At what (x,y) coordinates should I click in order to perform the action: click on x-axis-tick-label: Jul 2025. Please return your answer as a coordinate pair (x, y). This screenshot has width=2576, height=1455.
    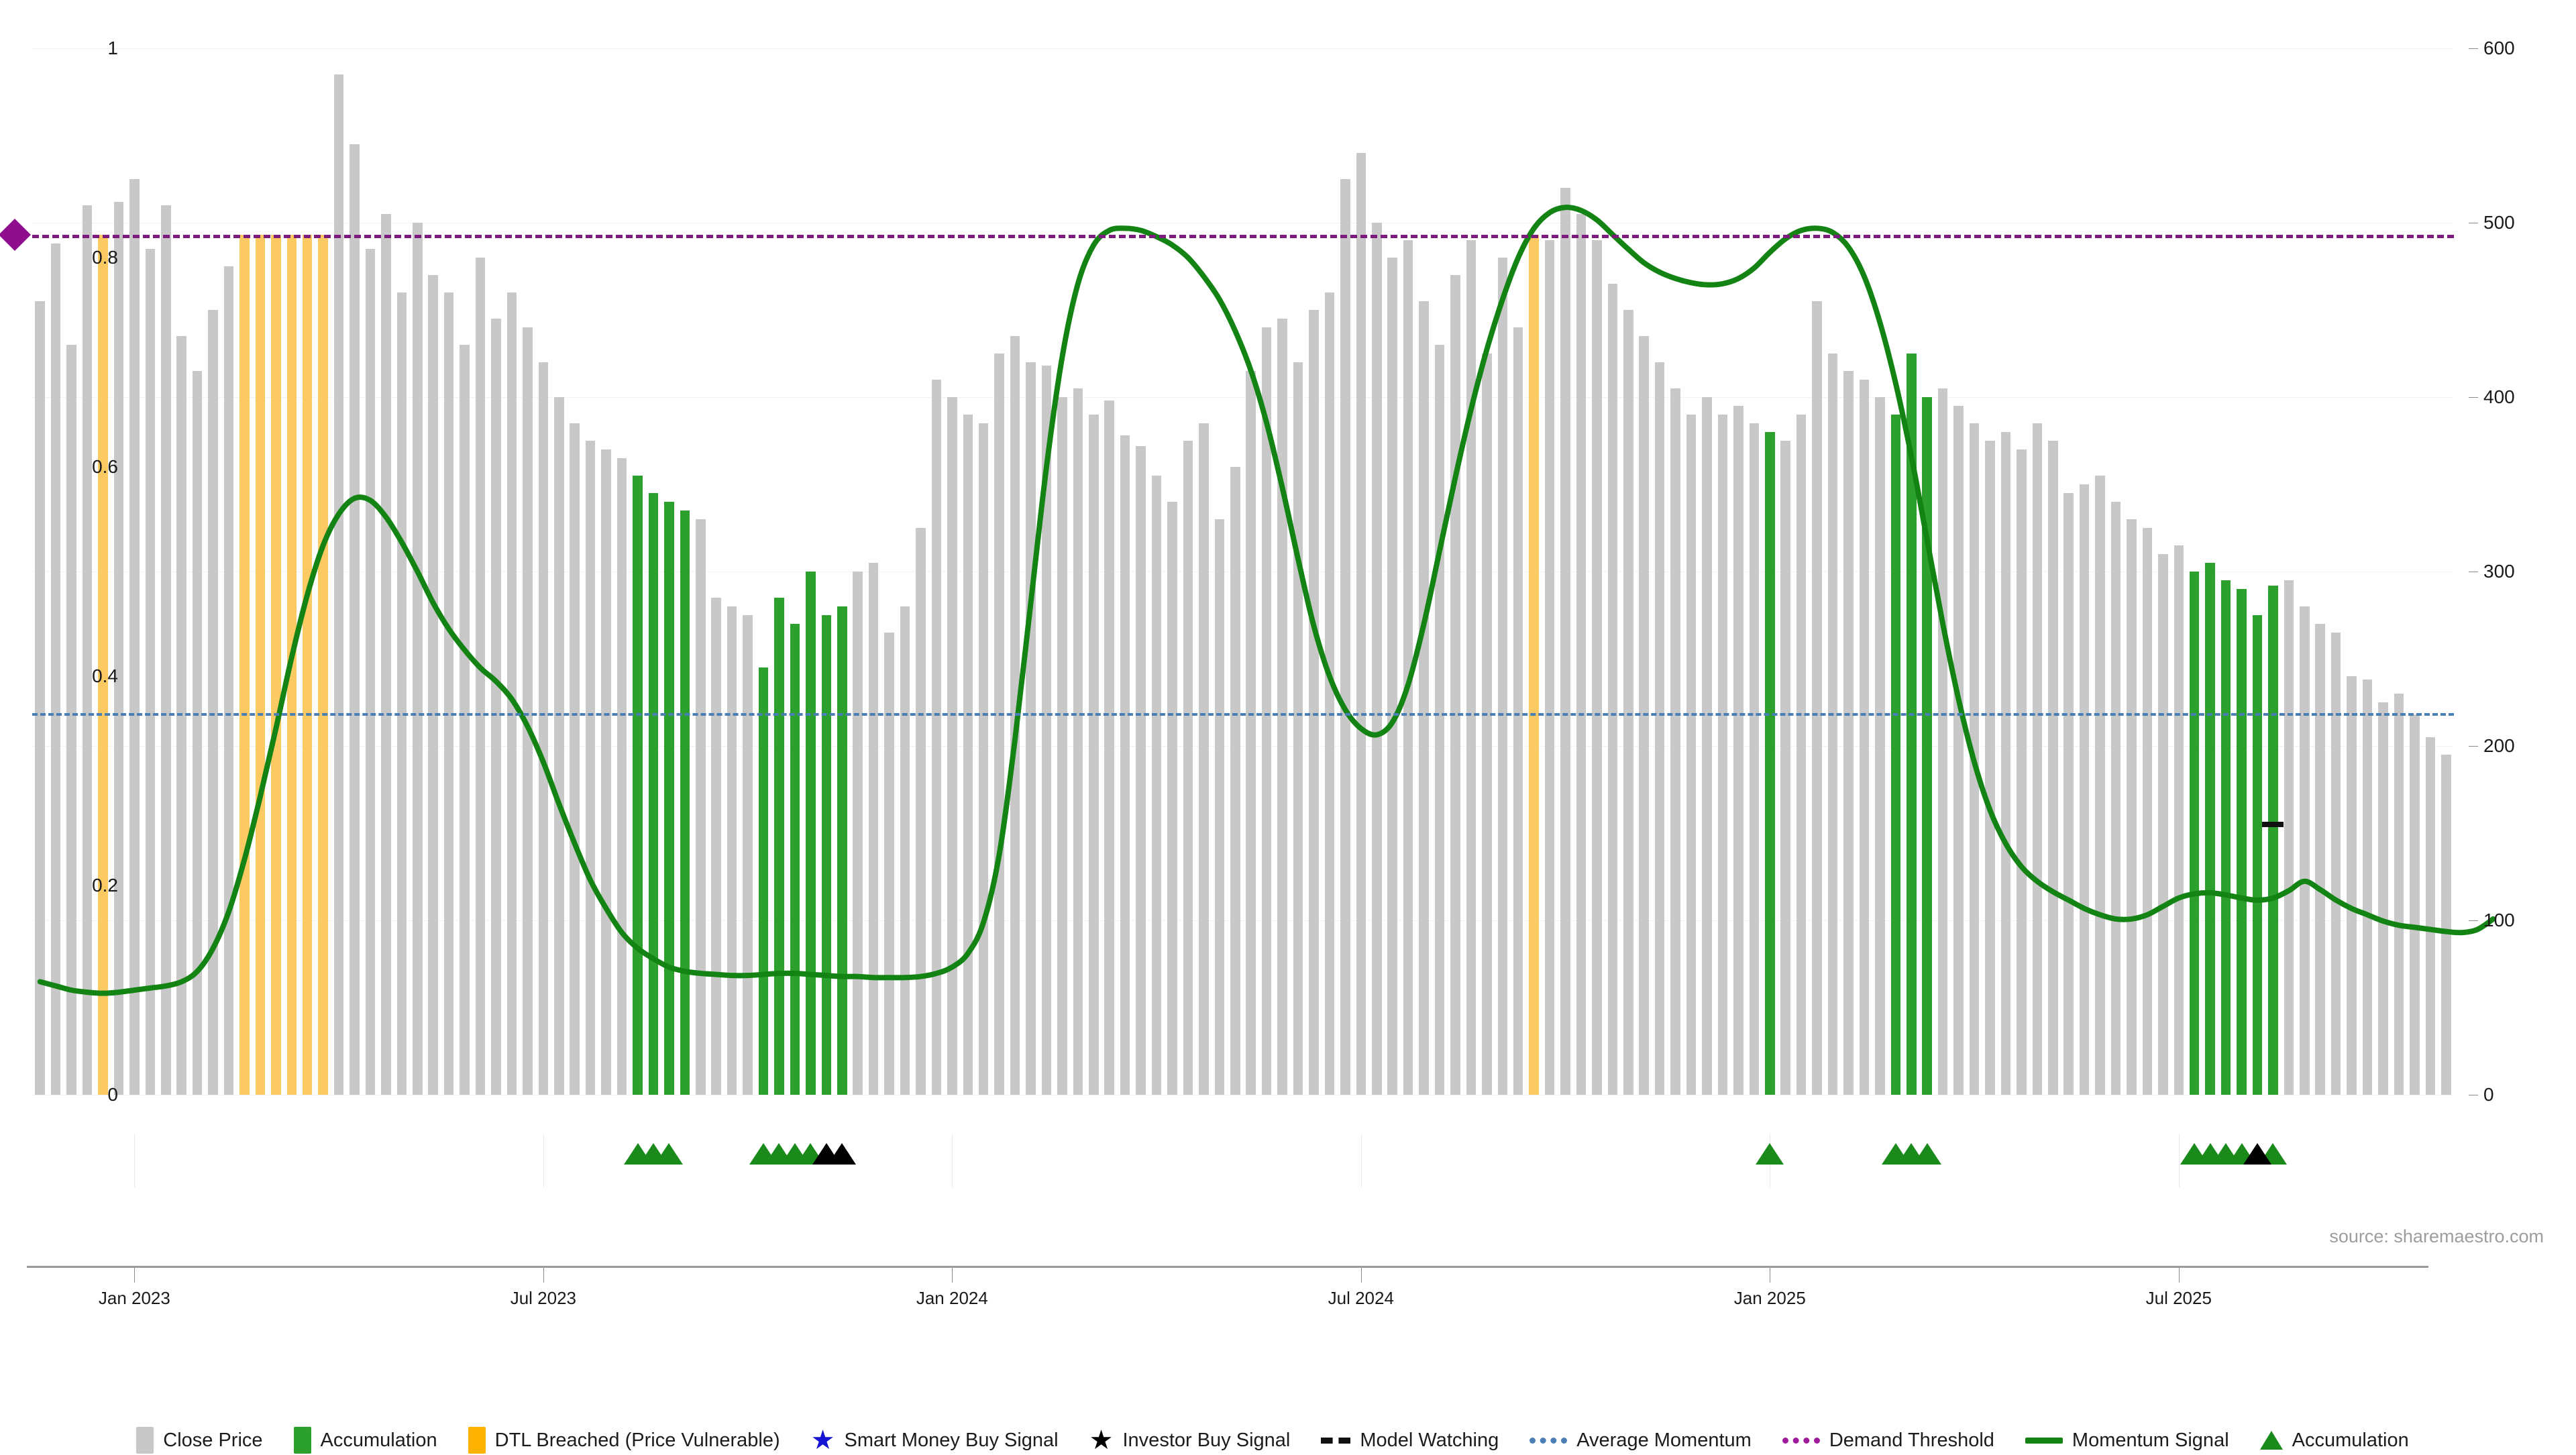
    Looking at the image, I should click on (2178, 1298).